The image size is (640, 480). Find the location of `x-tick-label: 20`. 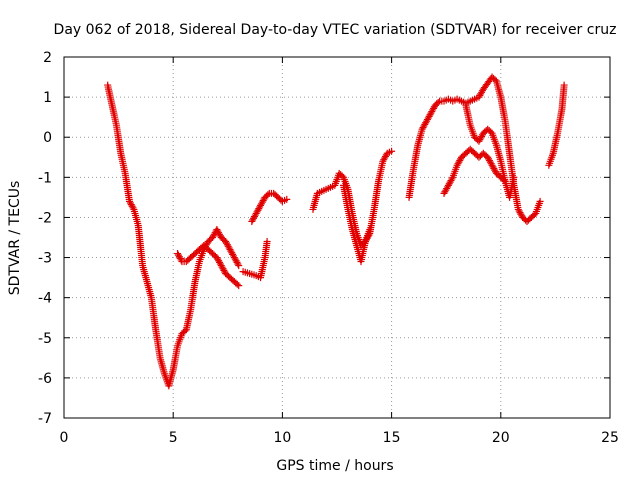

x-tick-label: 20 is located at coordinates (501, 438).